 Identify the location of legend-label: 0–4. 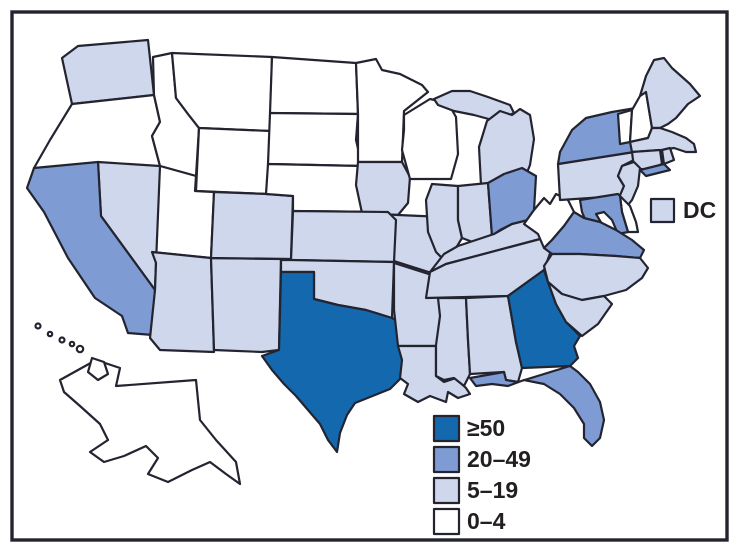
(486, 521).